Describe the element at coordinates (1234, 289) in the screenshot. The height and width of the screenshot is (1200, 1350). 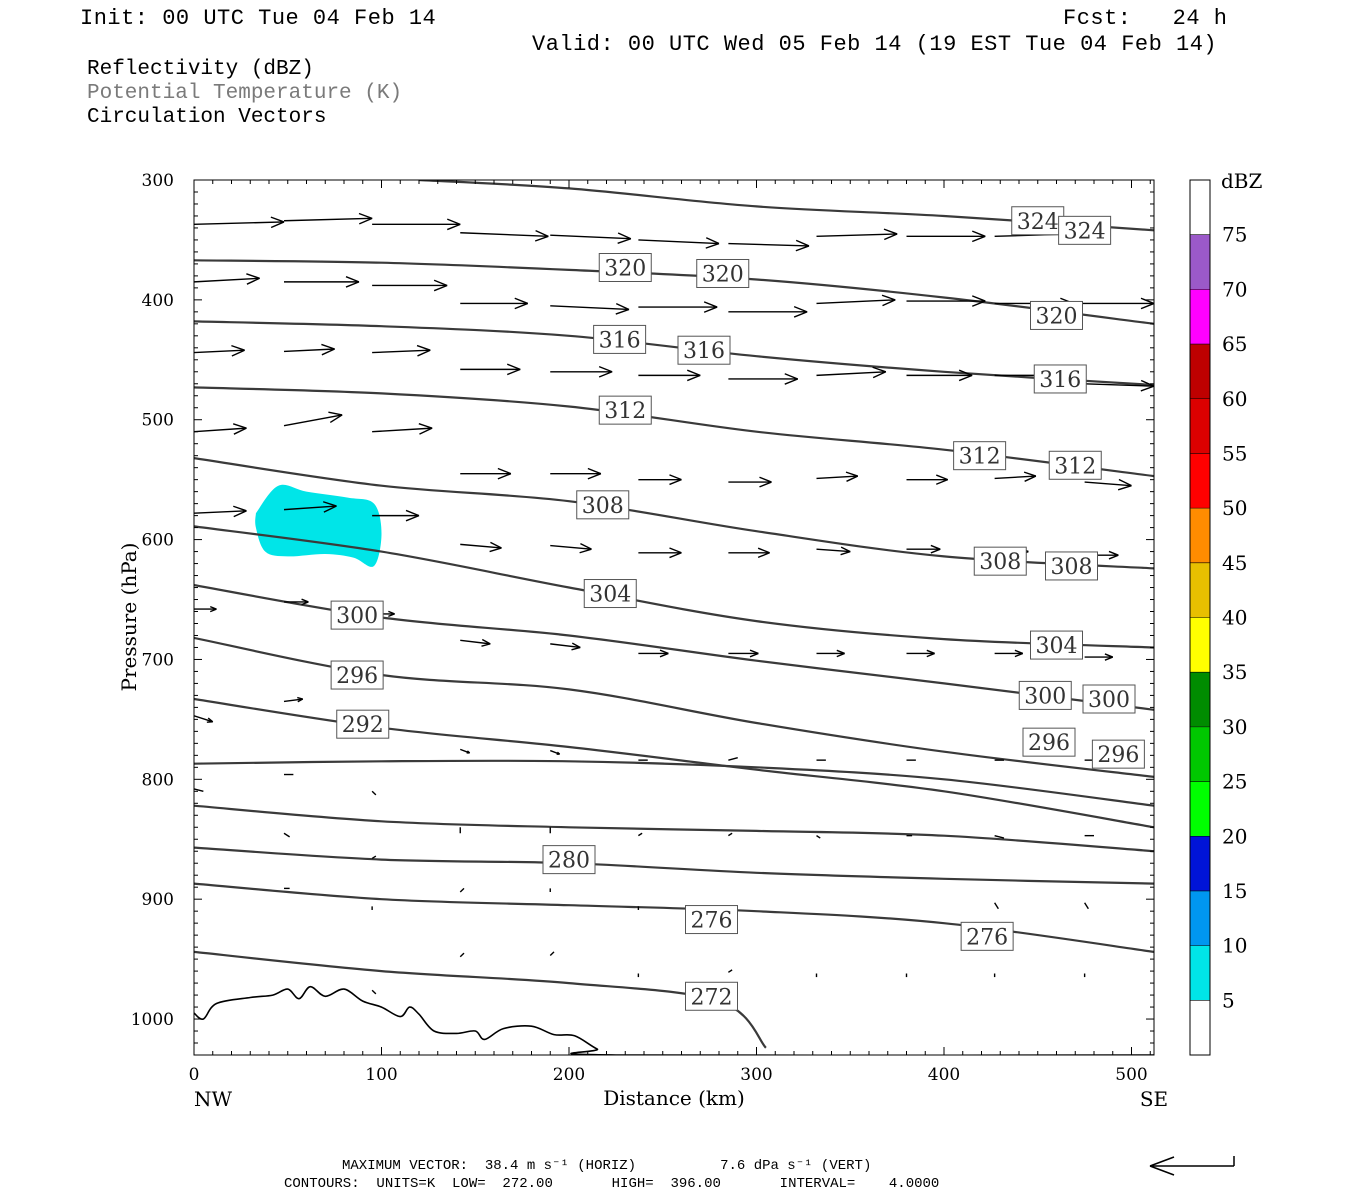
I see `colorbar-label: 70` at that location.